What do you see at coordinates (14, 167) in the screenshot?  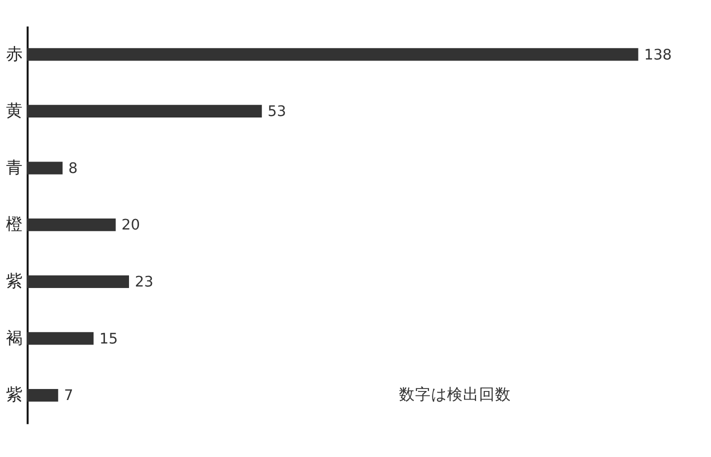 I see `y-tick-label: 青` at bounding box center [14, 167].